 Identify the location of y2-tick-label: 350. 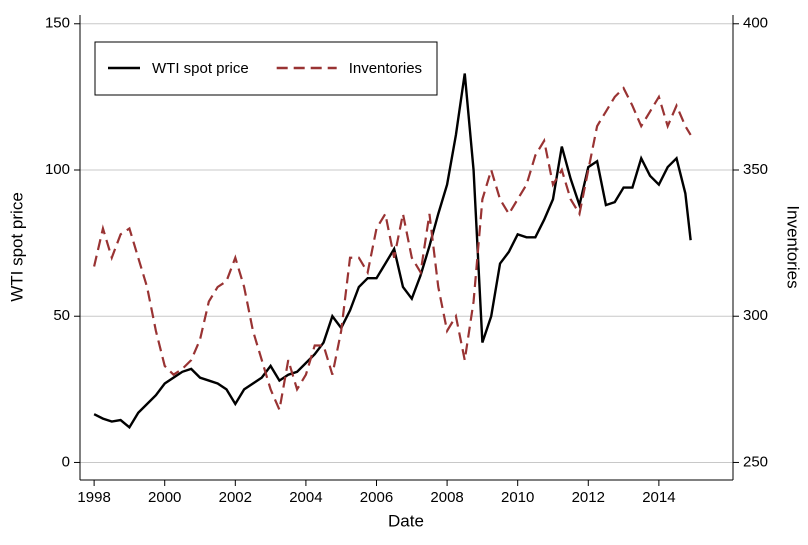
(755, 169).